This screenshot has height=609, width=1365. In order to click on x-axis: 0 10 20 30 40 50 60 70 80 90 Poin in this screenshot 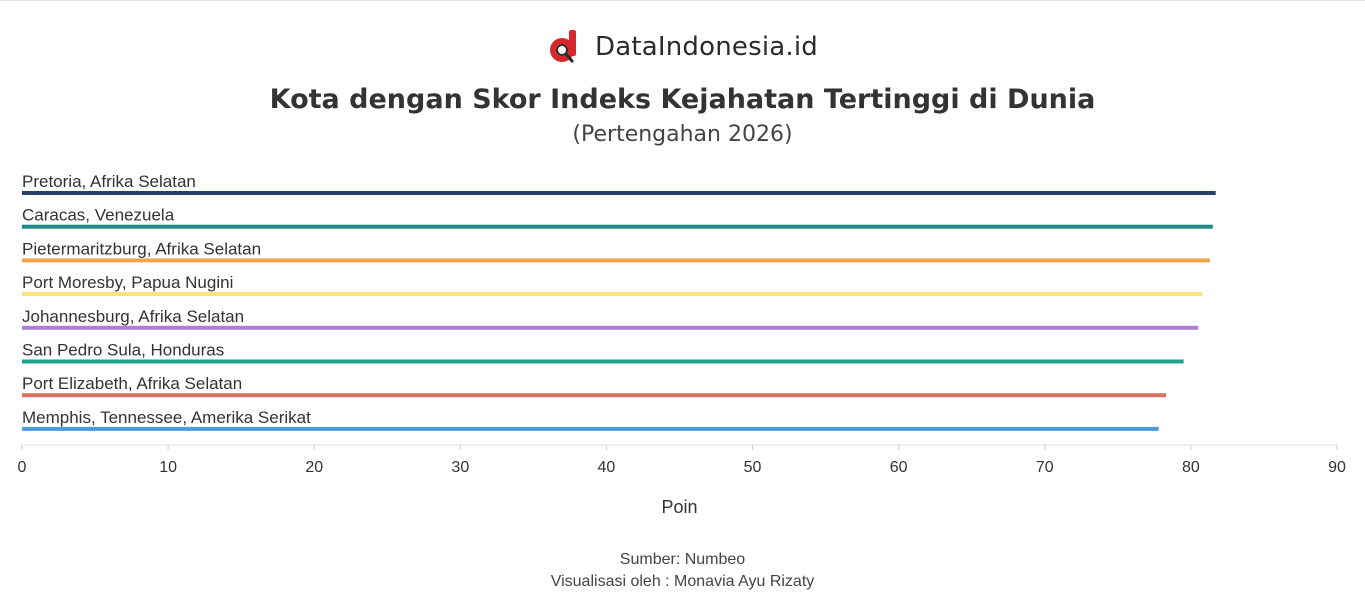, I will do `click(682, 480)`.